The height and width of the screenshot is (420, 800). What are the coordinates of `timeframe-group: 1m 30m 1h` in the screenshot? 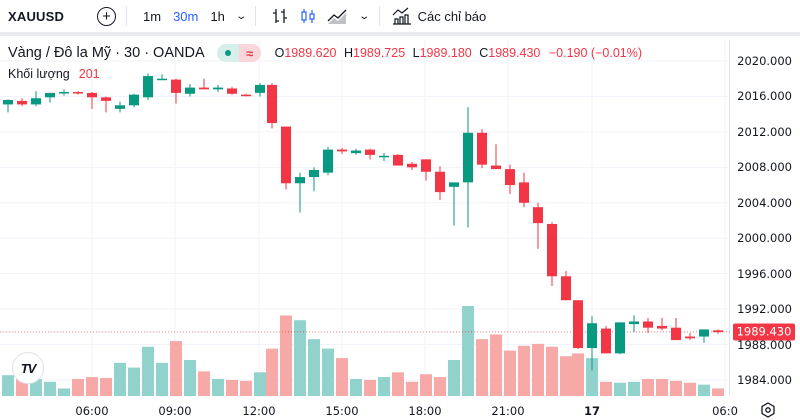 It's located at (184, 16).